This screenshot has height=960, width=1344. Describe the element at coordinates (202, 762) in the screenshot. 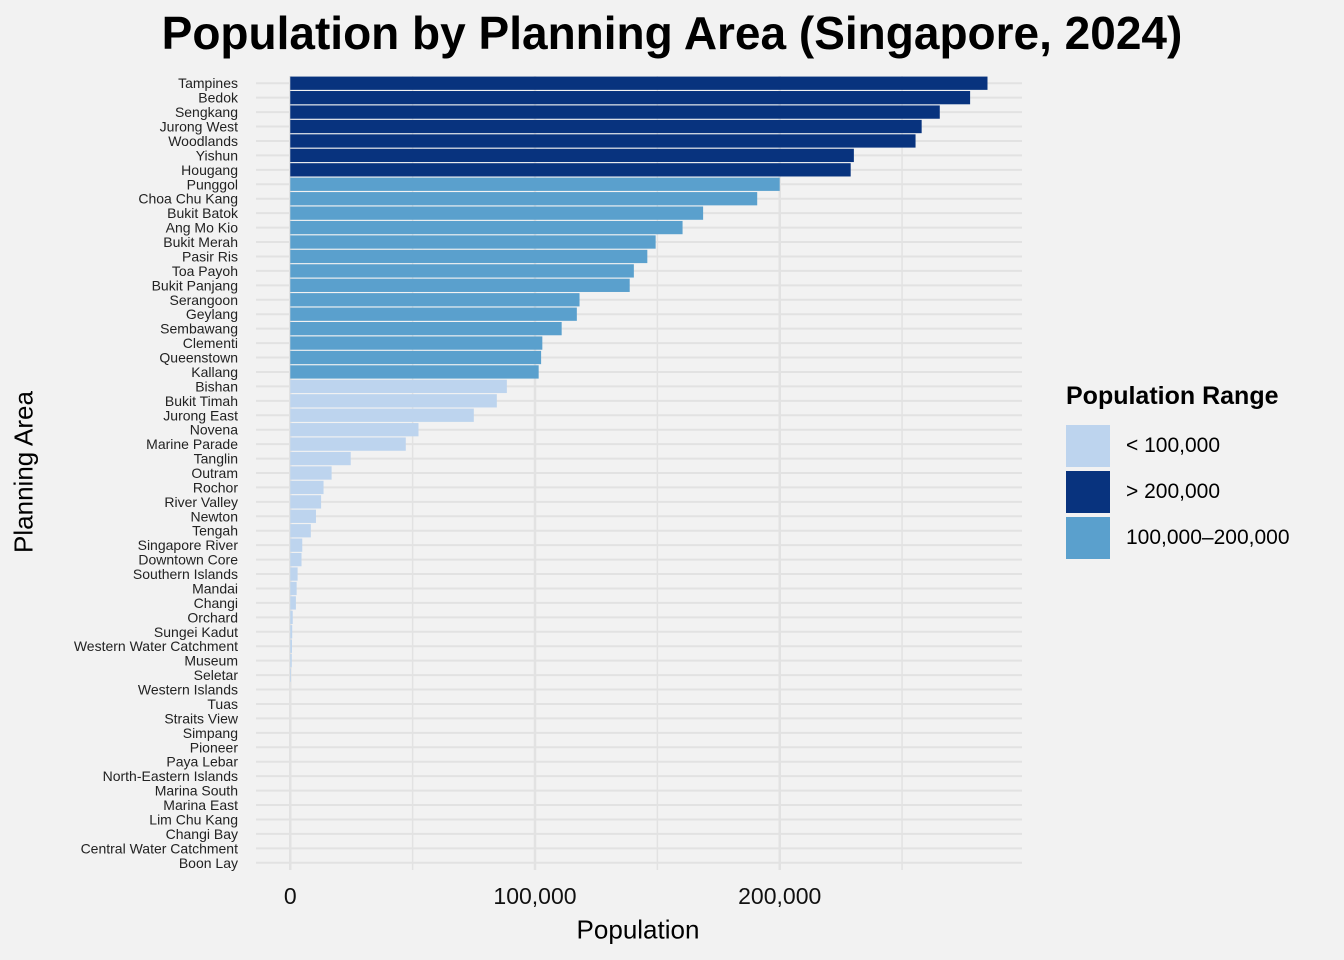

I see `y-tick-label: Paya Lebar` at that location.